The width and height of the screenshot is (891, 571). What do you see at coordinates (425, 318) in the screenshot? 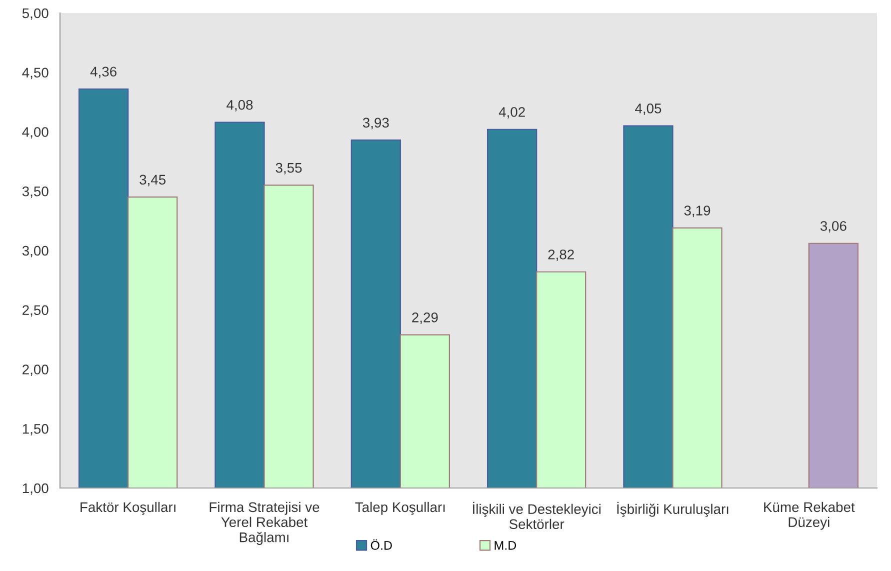
I see `data-label: 2,29` at bounding box center [425, 318].